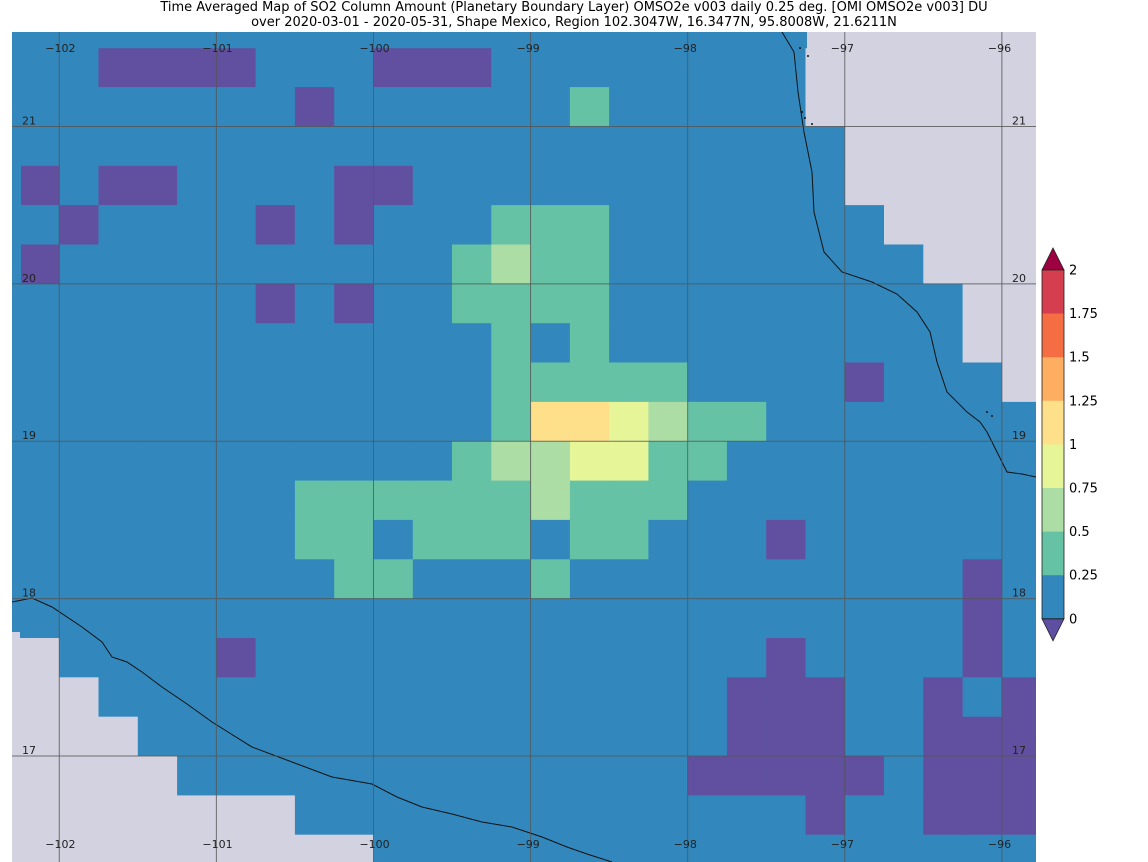 This screenshot has width=1148, height=862. Describe the element at coordinates (842, 844) in the screenshot. I see `lon-tick-label: −97` at that location.